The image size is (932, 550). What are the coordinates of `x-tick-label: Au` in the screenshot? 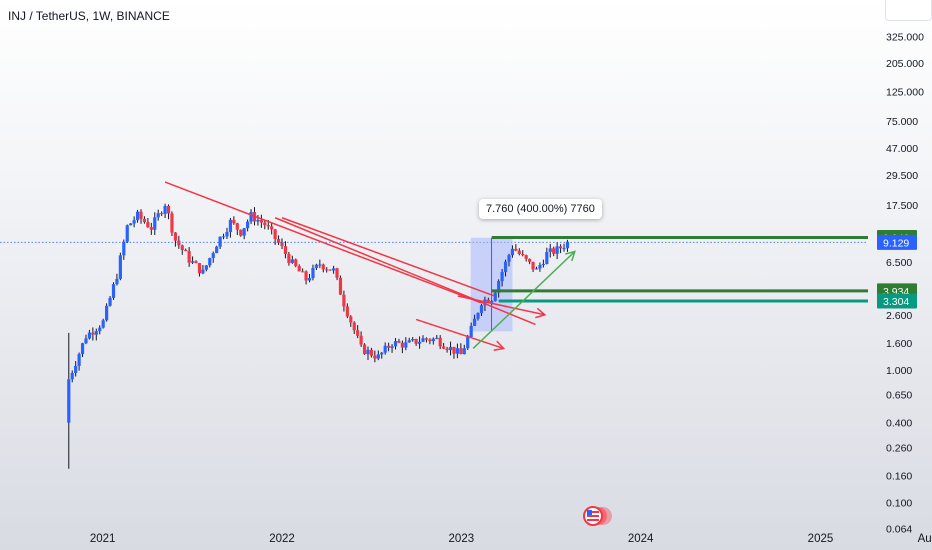 It's located at (925, 539).